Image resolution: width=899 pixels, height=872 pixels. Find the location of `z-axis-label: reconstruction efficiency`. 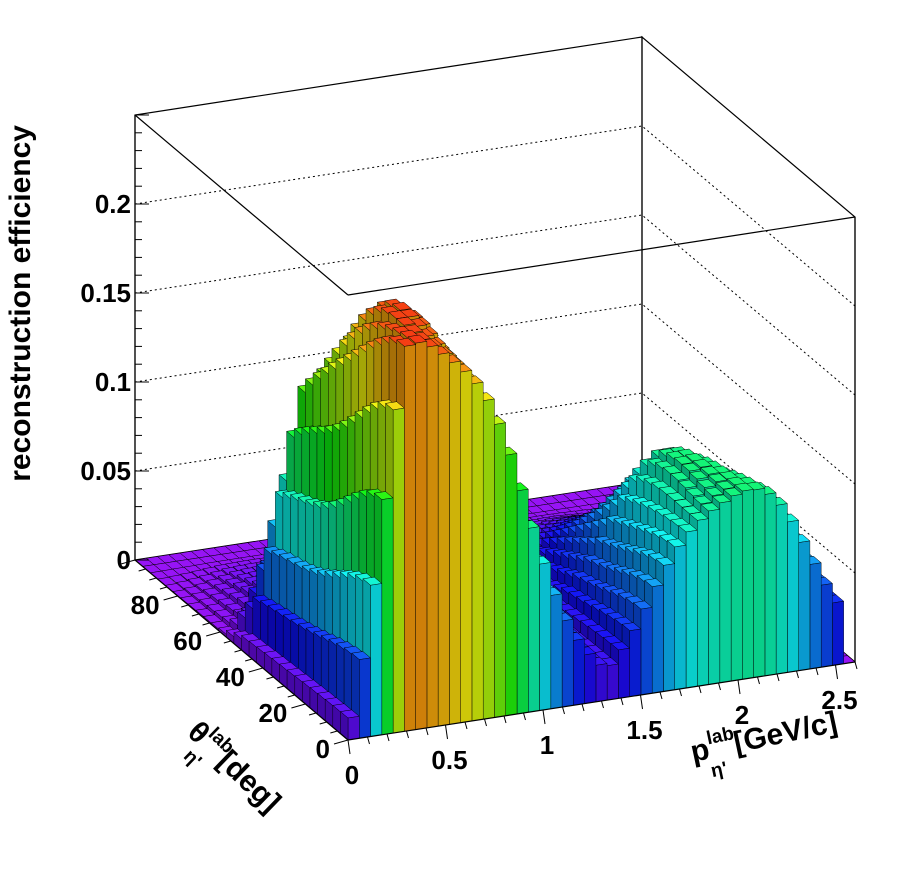

z-axis-label: reconstruction efficiency is located at coordinates (20, 303).